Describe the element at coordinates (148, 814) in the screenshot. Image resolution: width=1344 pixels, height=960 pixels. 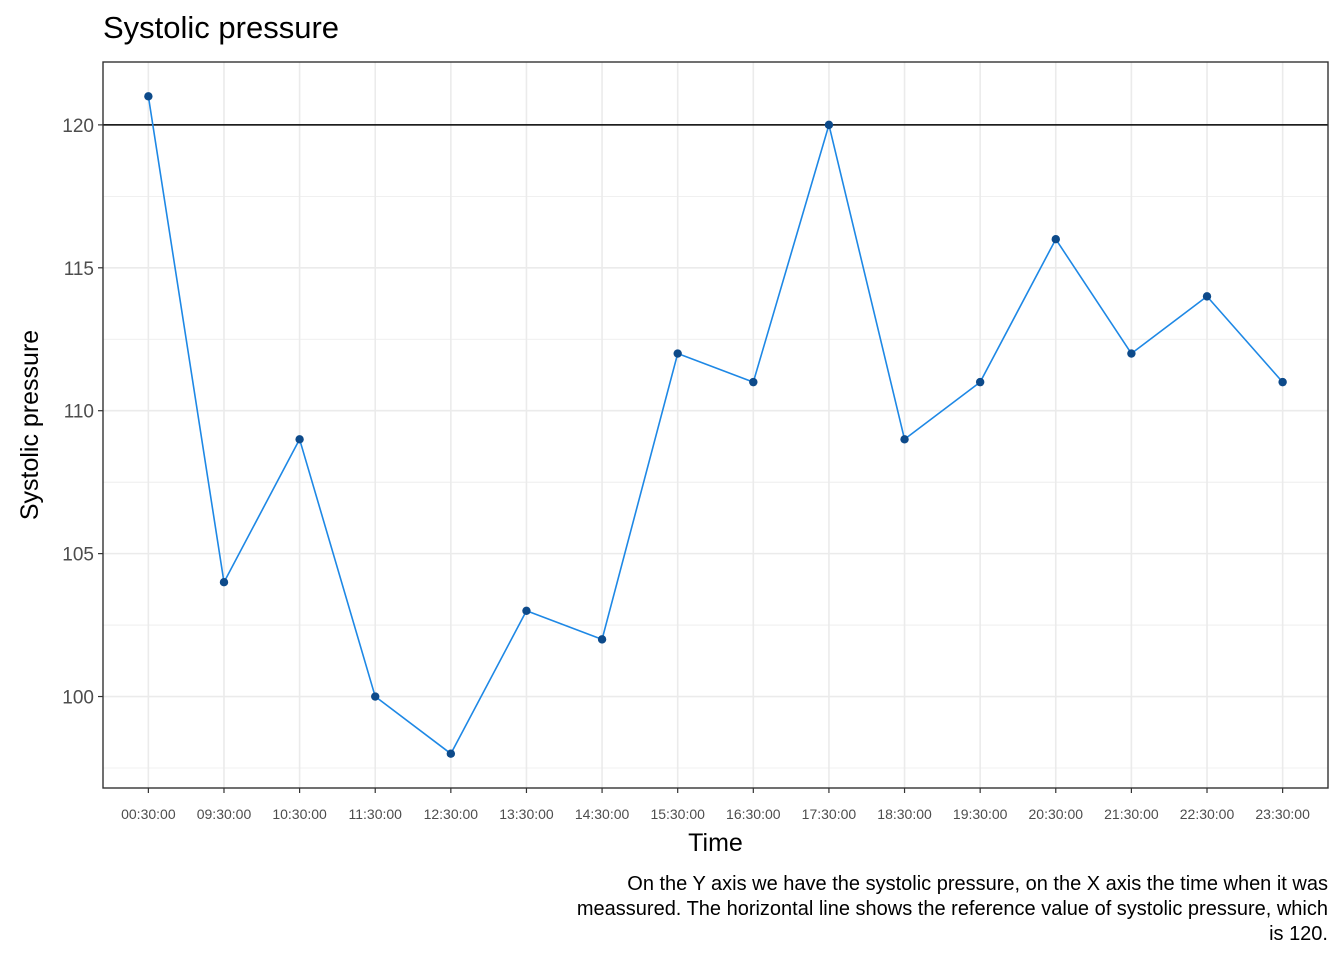
I see `x-tick-label: 00:30:00` at that location.